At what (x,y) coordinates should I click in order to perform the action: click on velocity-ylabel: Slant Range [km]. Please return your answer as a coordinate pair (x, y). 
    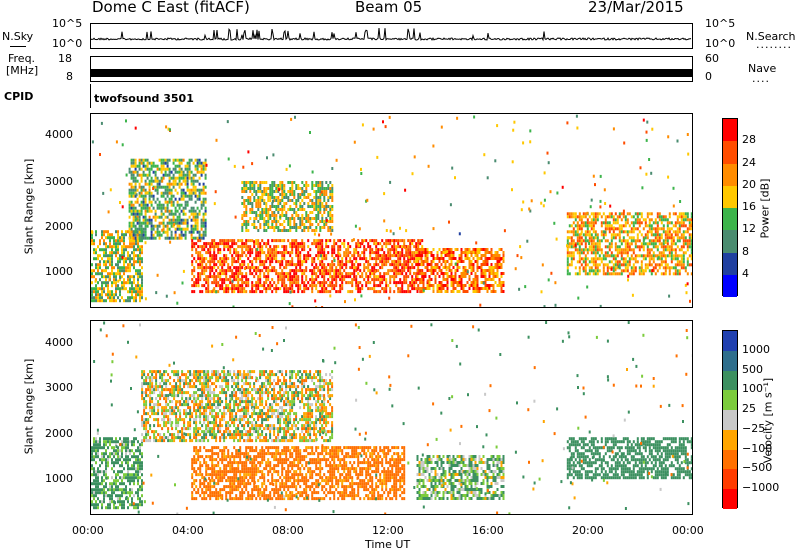
    Looking at the image, I should click on (29, 406).